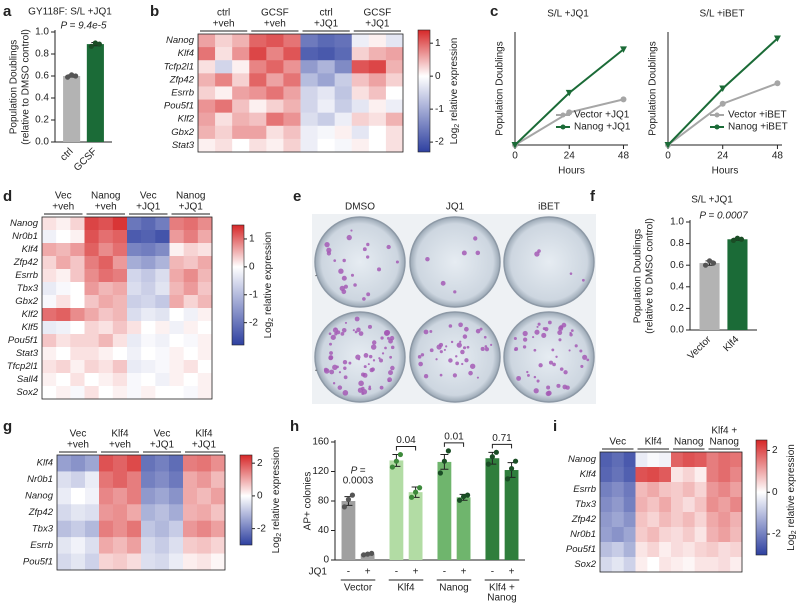  I want to click on bar, so click(415, 526).